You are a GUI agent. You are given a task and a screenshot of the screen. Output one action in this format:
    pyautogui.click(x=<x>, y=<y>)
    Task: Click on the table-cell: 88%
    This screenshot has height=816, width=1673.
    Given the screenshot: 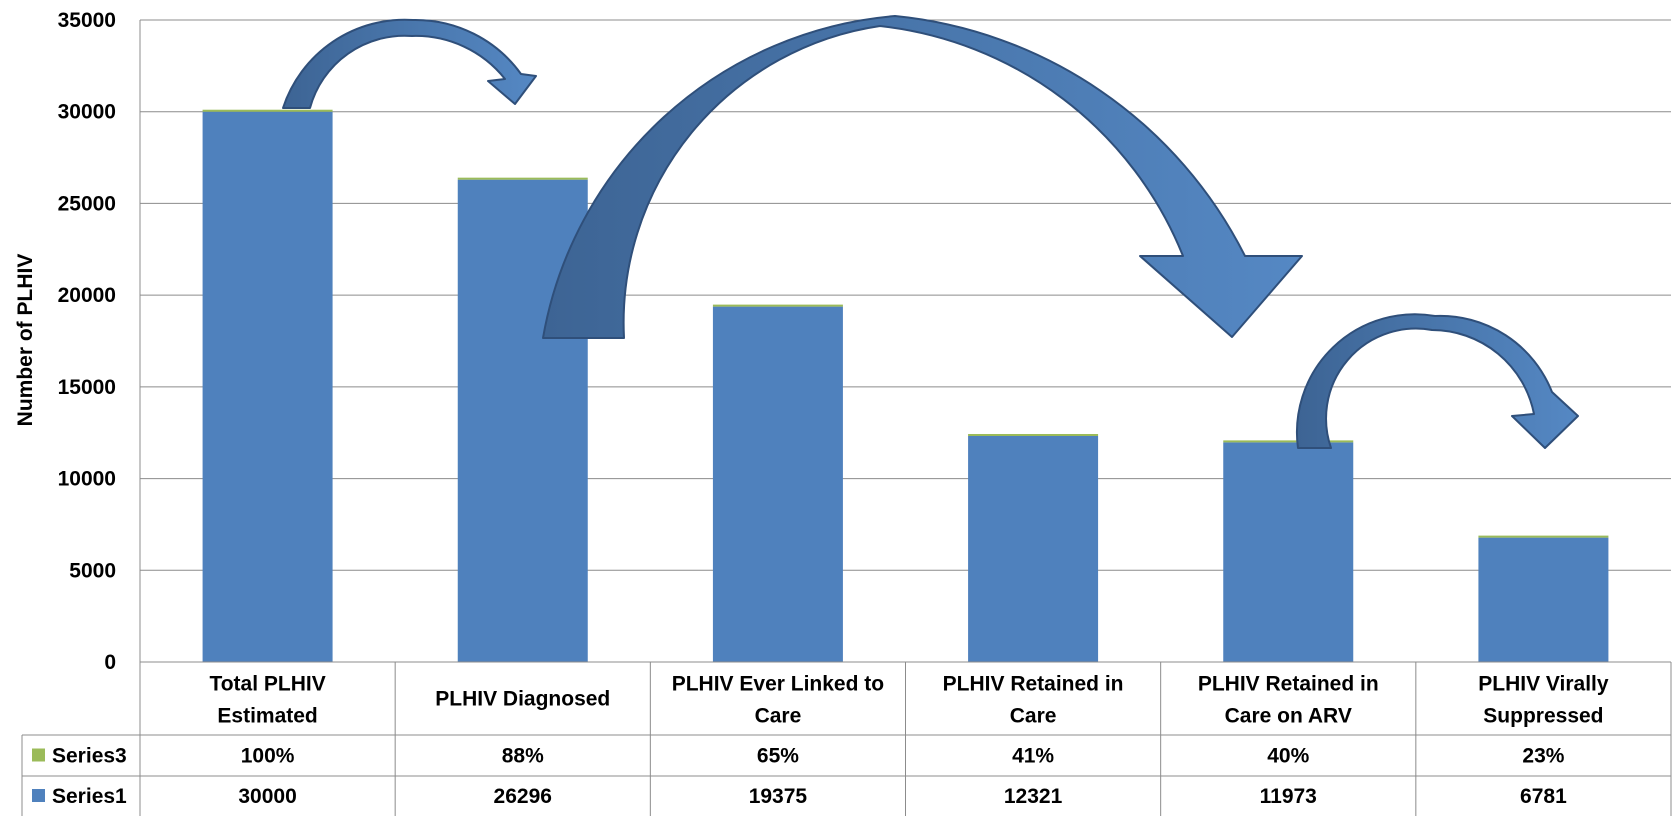 What is the action you would take?
    pyautogui.click(x=523, y=756)
    